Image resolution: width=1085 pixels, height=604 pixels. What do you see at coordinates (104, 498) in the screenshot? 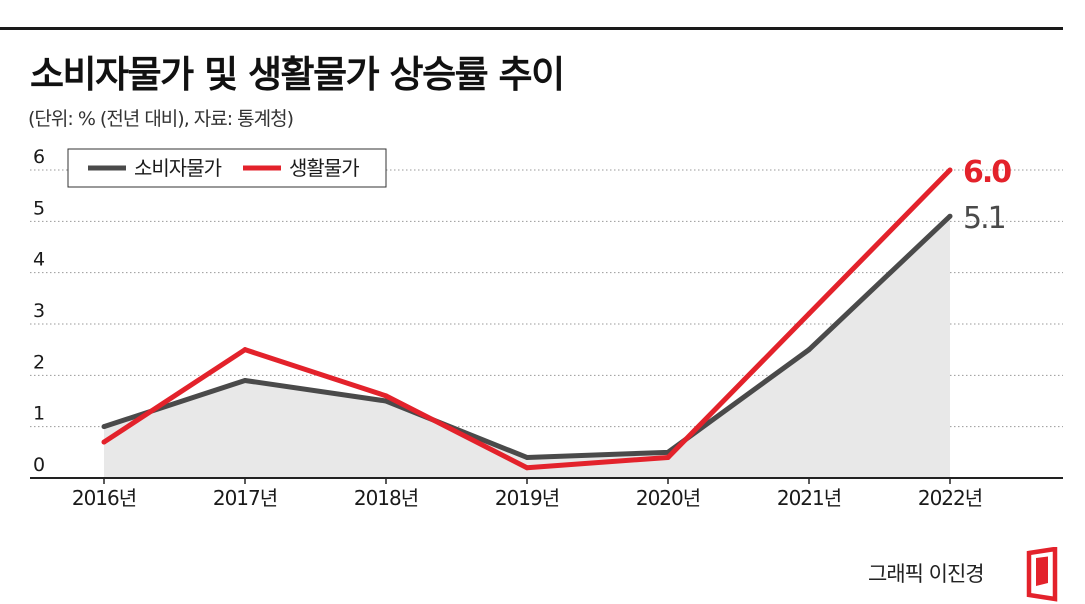
I see `x-tick-label-0: 2016년` at bounding box center [104, 498].